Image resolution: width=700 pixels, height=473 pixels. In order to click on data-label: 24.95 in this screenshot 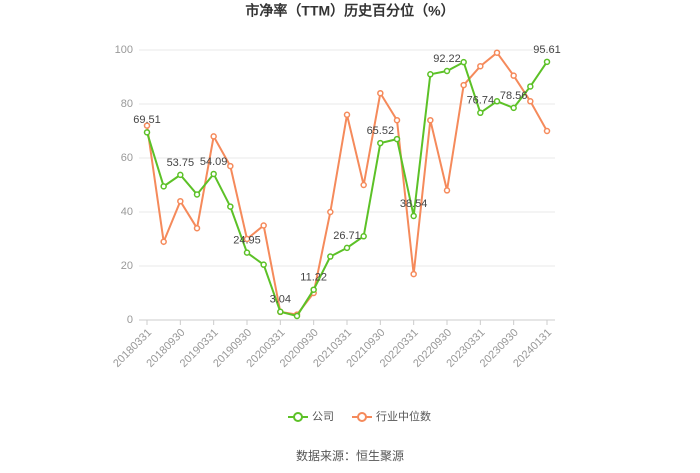, I will do `click(247, 241)`.